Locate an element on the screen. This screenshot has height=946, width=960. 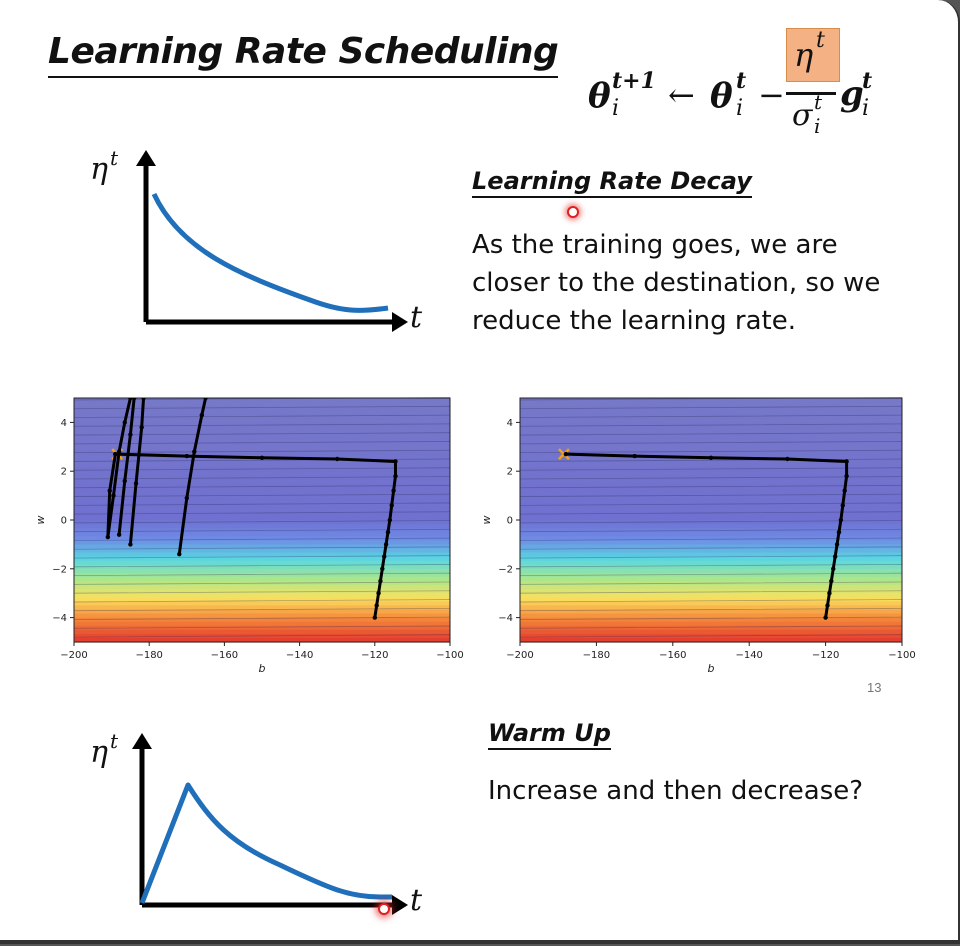
decay-heading: Learning Rate Decay is located at coordinates (612, 182).